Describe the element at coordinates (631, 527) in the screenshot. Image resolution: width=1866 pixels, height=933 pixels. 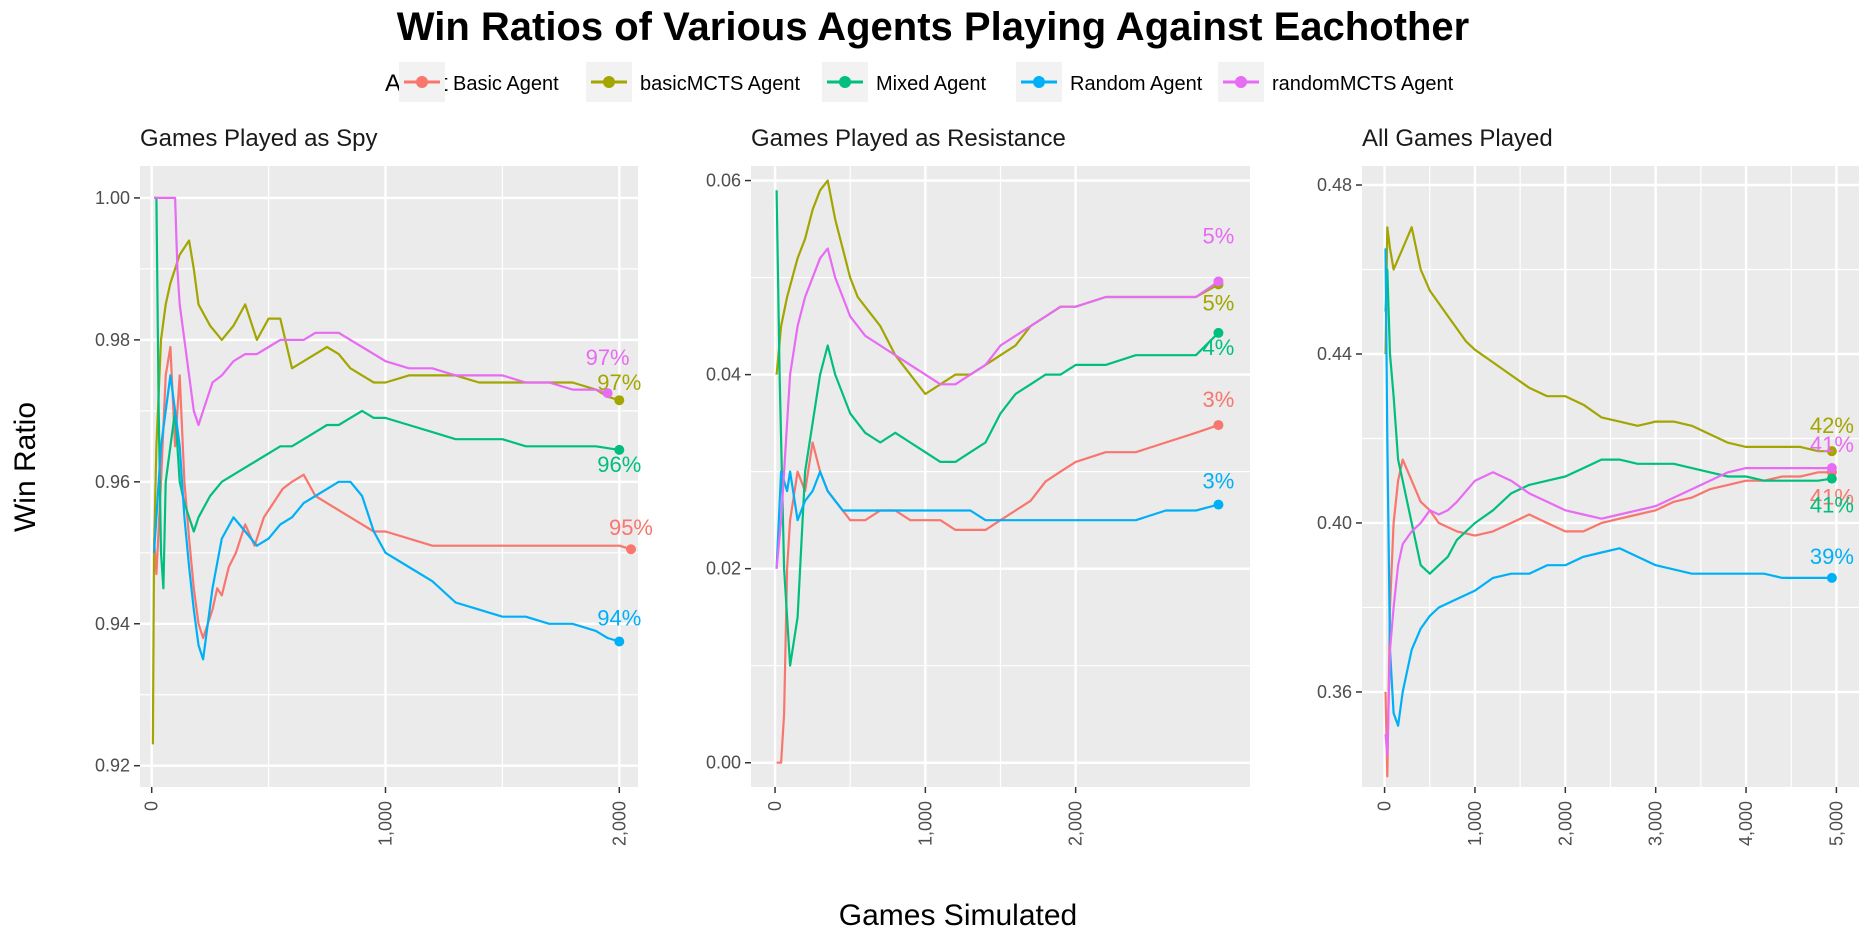
I see `series-end-label: 95%` at that location.